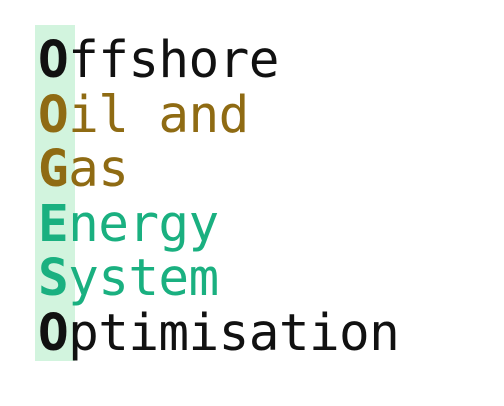 The image size is (504, 406). What do you see at coordinates (173, 60) in the screenshot?
I see `word-rest: ffshore` at bounding box center [173, 60].